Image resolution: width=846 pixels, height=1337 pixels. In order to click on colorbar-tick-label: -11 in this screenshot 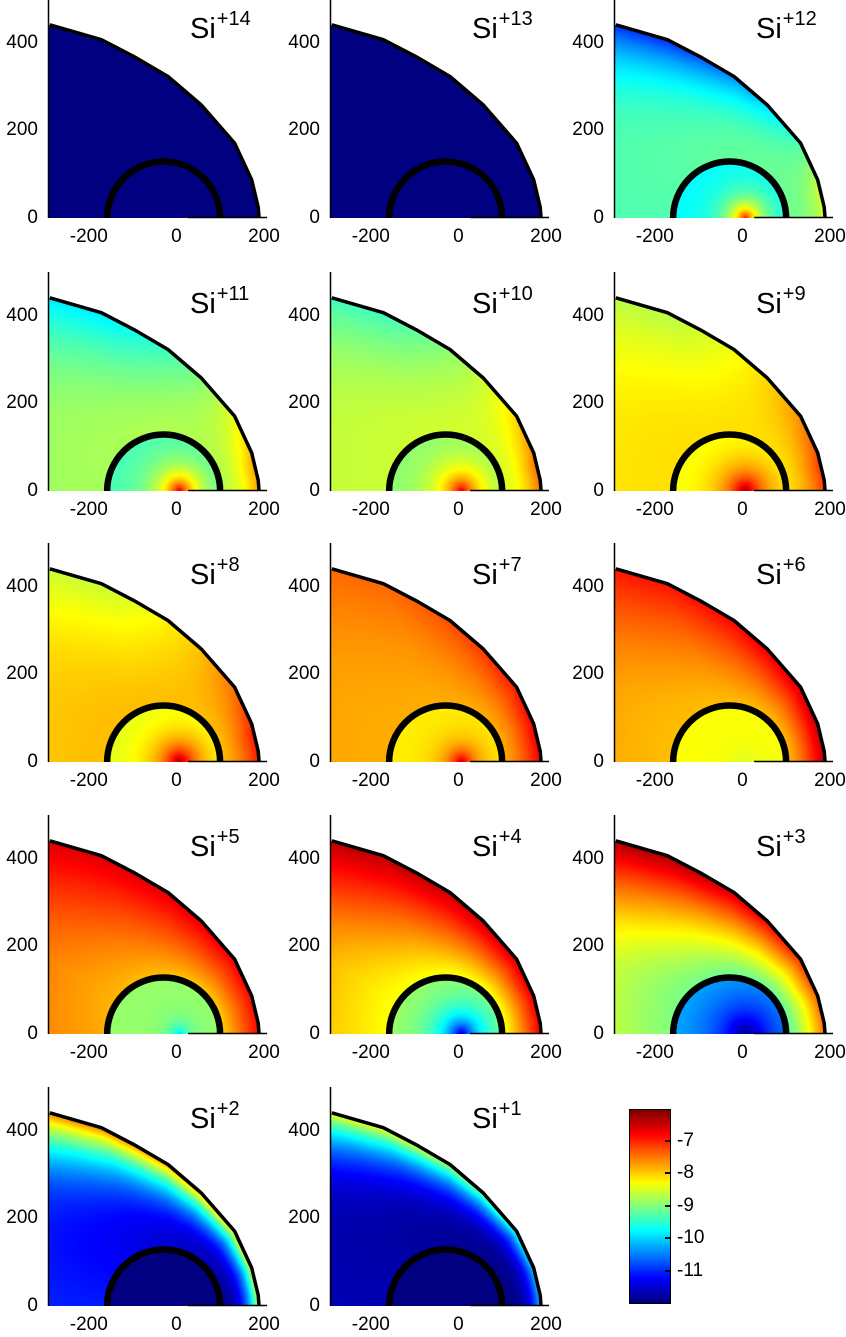, I will do `click(690, 1270)`.